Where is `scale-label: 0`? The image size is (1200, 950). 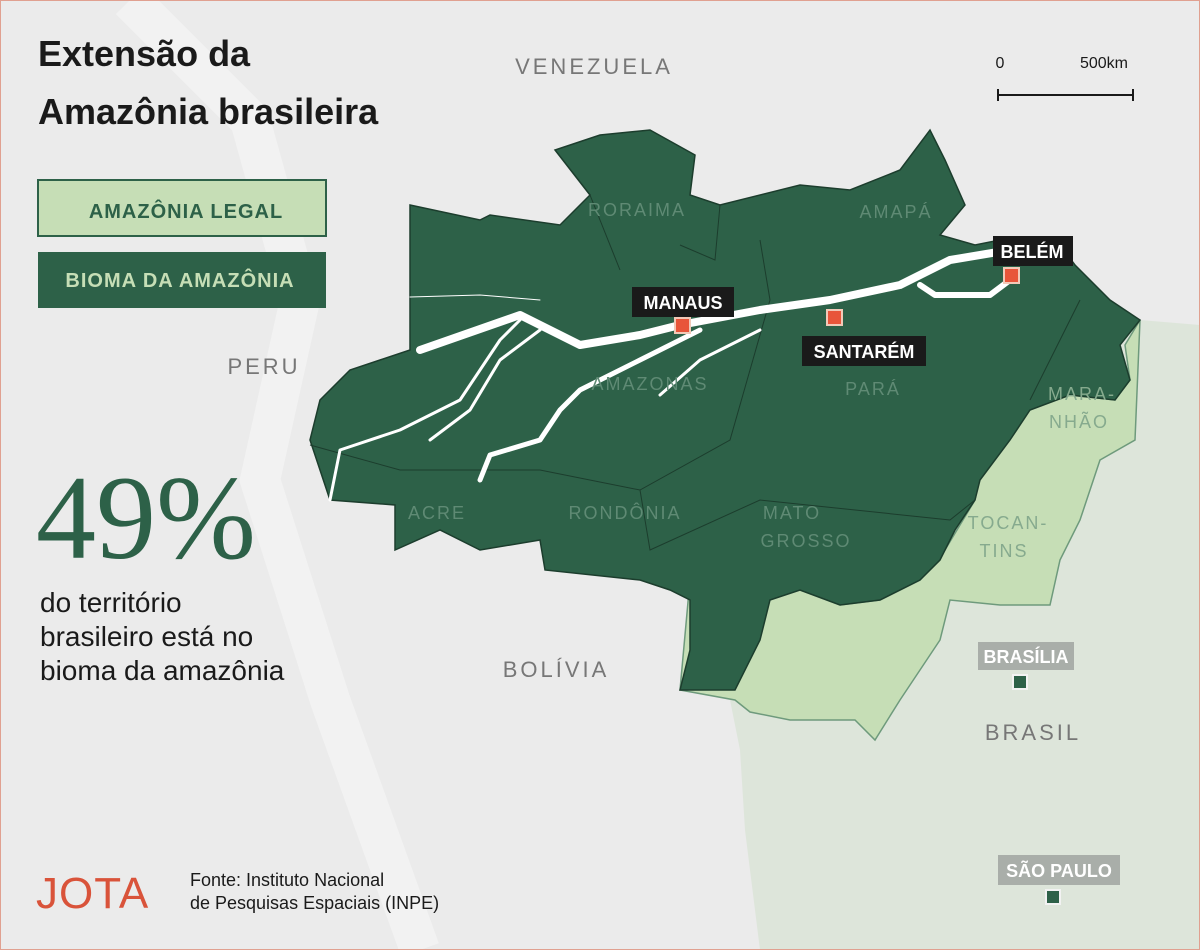
scale-label: 0 is located at coordinates (1000, 63).